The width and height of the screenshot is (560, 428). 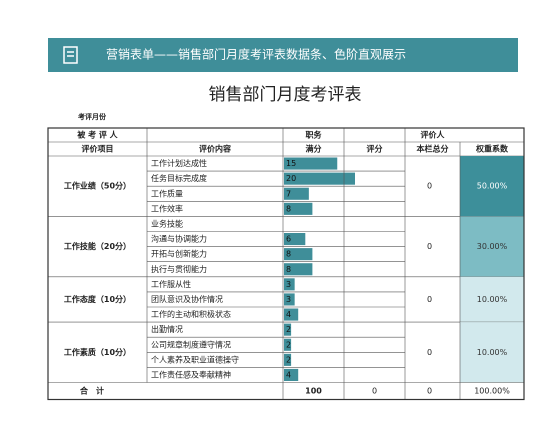 What do you see at coordinates (92, 116) in the screenshot?
I see `period-label: 考评月份` at bounding box center [92, 116].